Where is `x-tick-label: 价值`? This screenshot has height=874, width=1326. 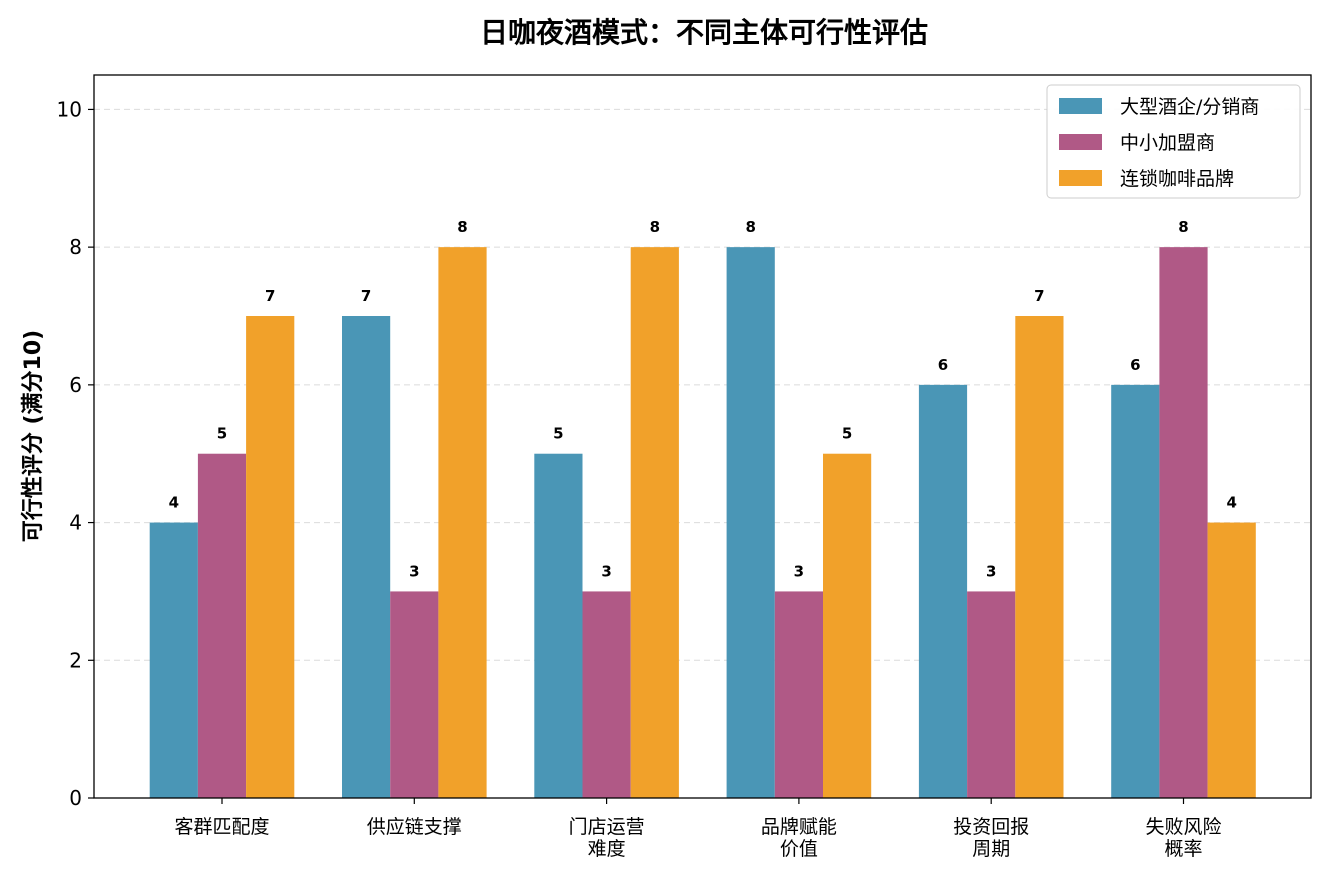 x-tick-label: 价值 is located at coordinates (799, 849).